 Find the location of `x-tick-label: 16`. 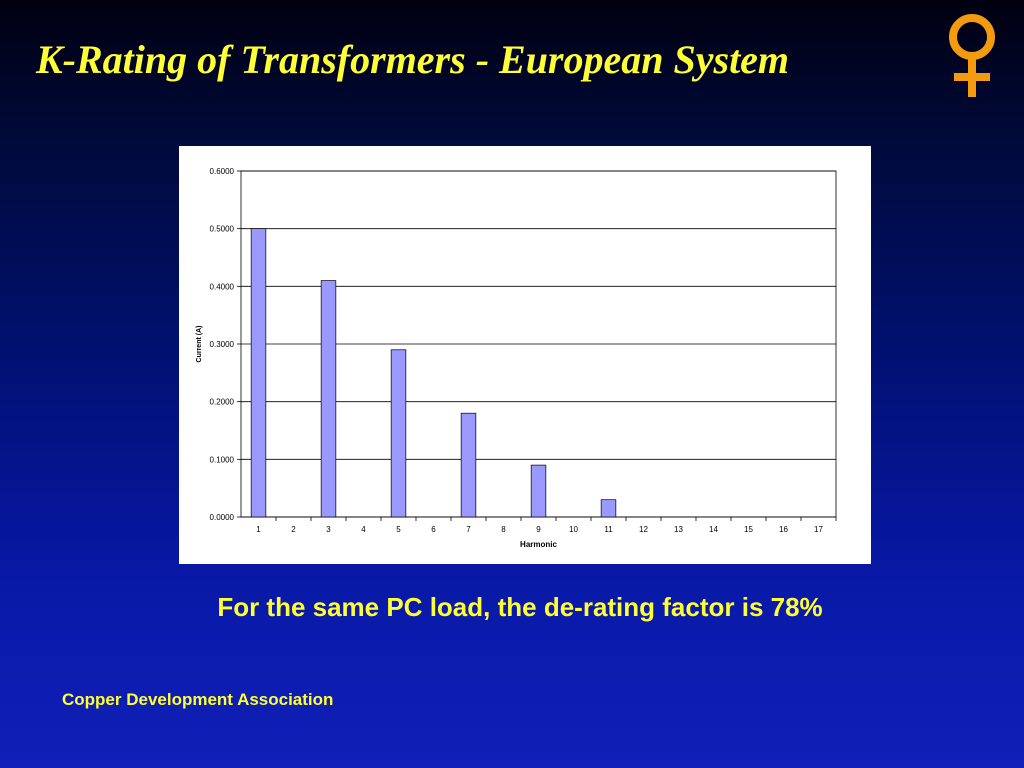

x-tick-label: 16 is located at coordinates (783, 529).